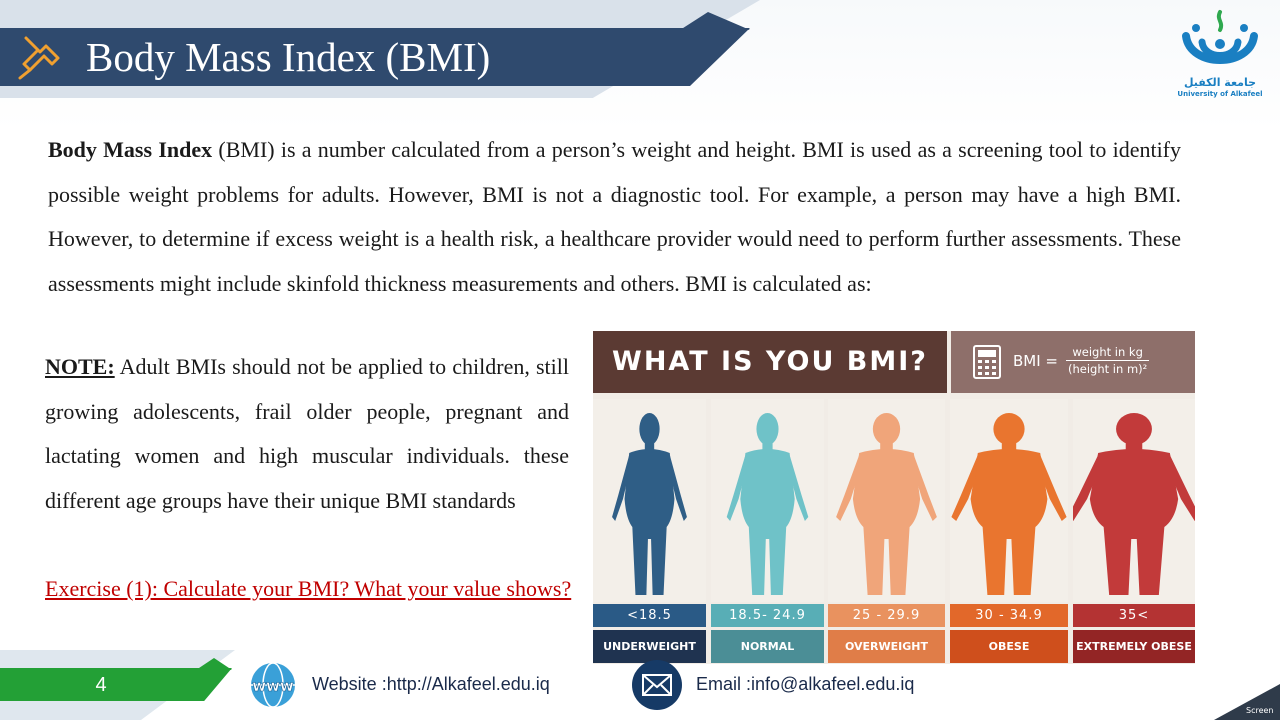 The image size is (1280, 720). I want to click on bmi-range: <18.5, so click(649, 615).